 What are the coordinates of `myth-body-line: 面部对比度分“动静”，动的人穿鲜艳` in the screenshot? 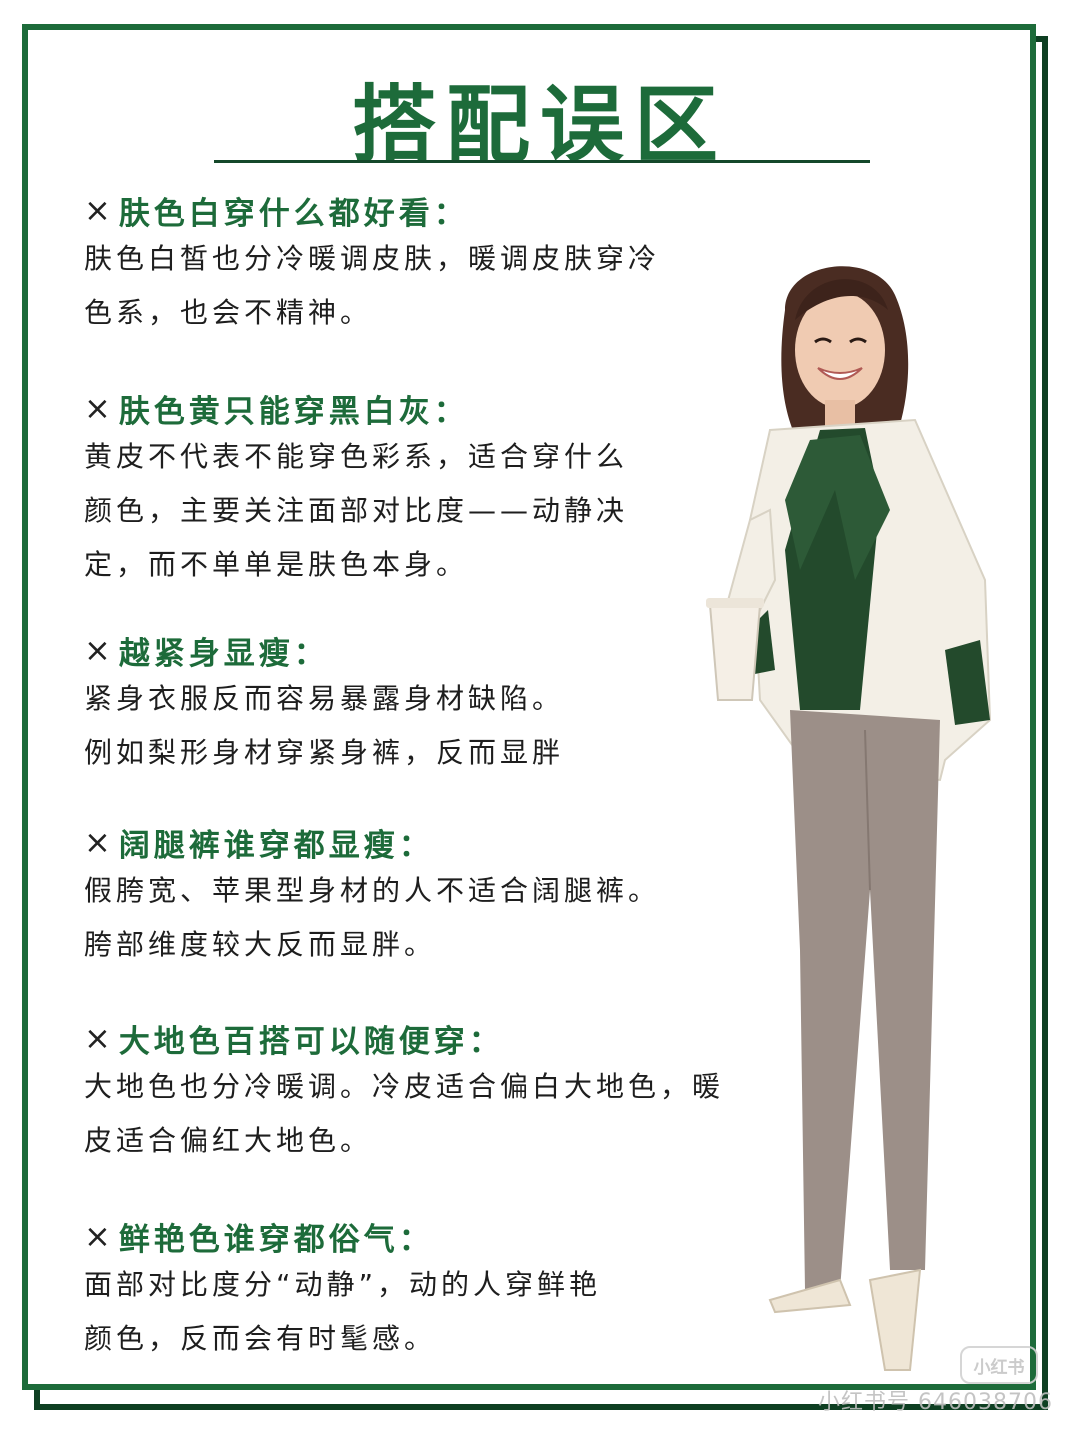 It's located at (343, 1284).